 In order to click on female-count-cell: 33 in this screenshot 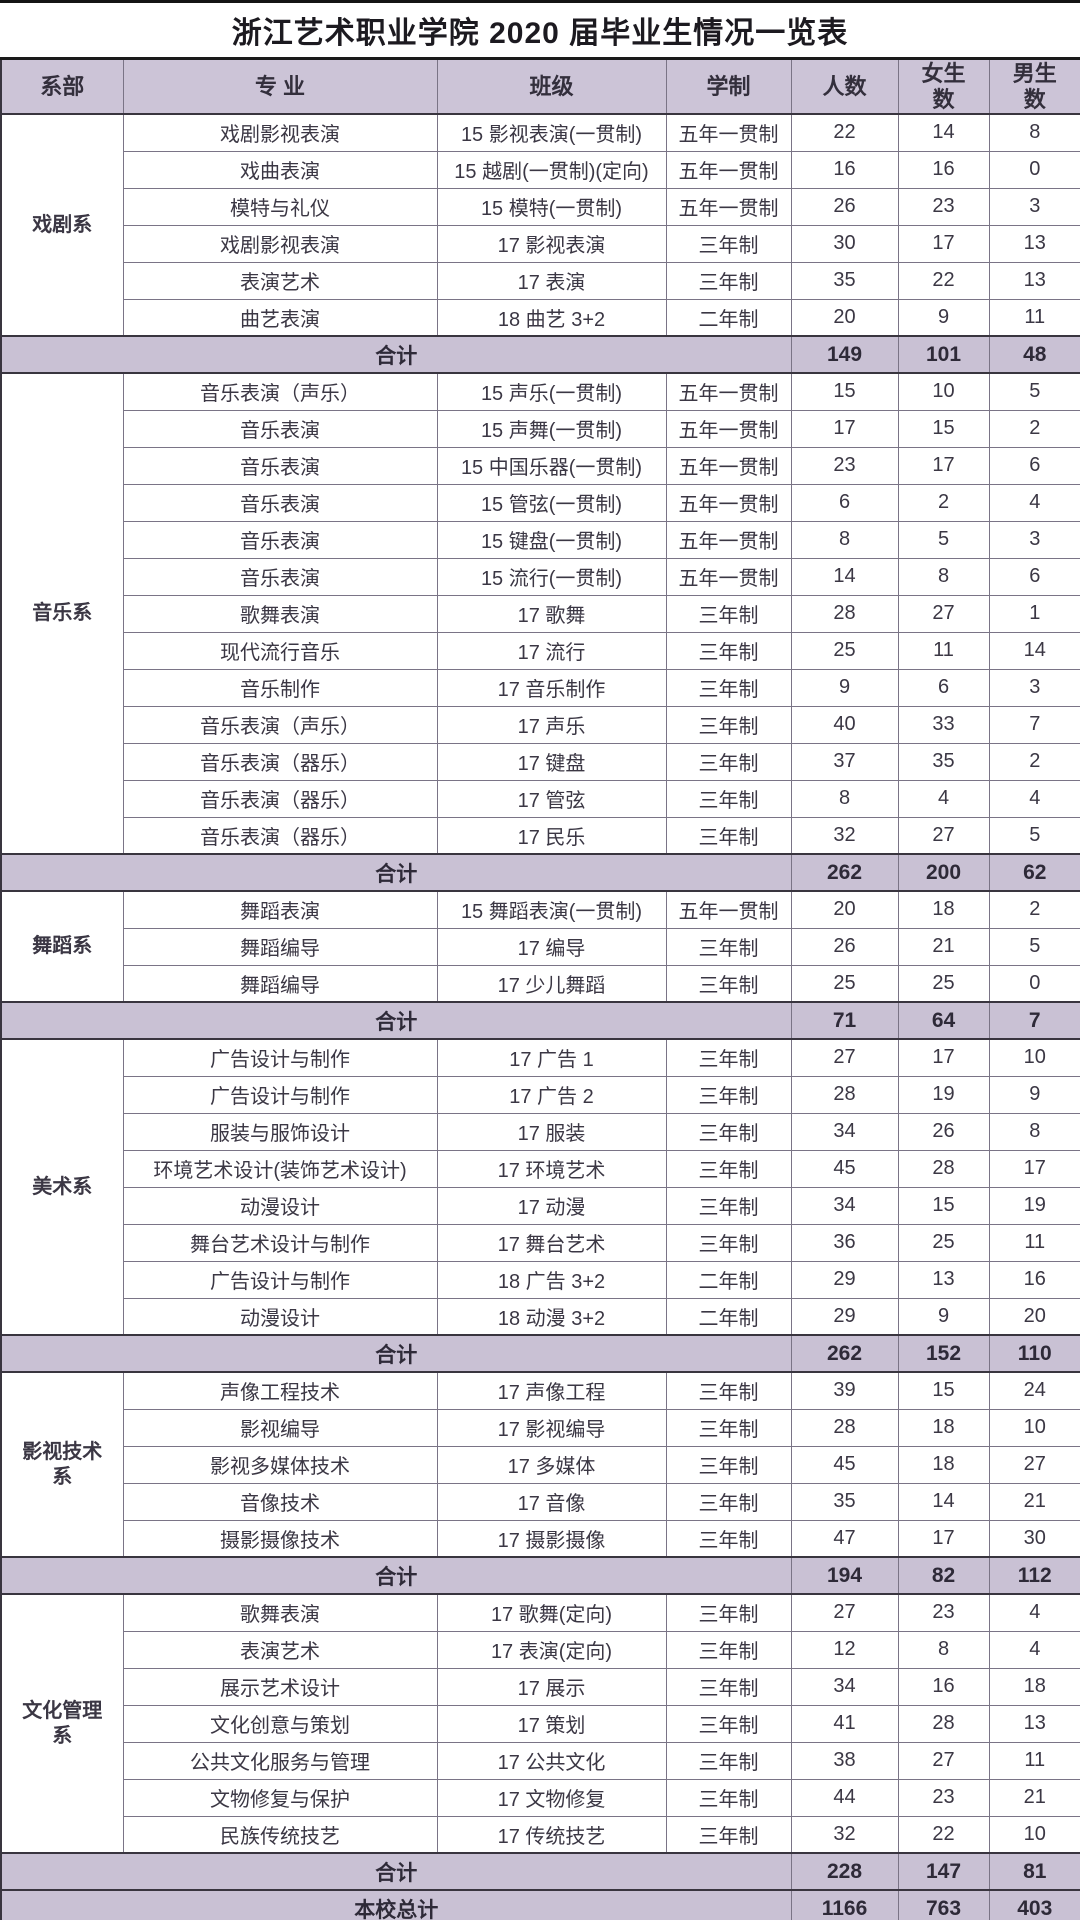, I will do `click(943, 724)`.